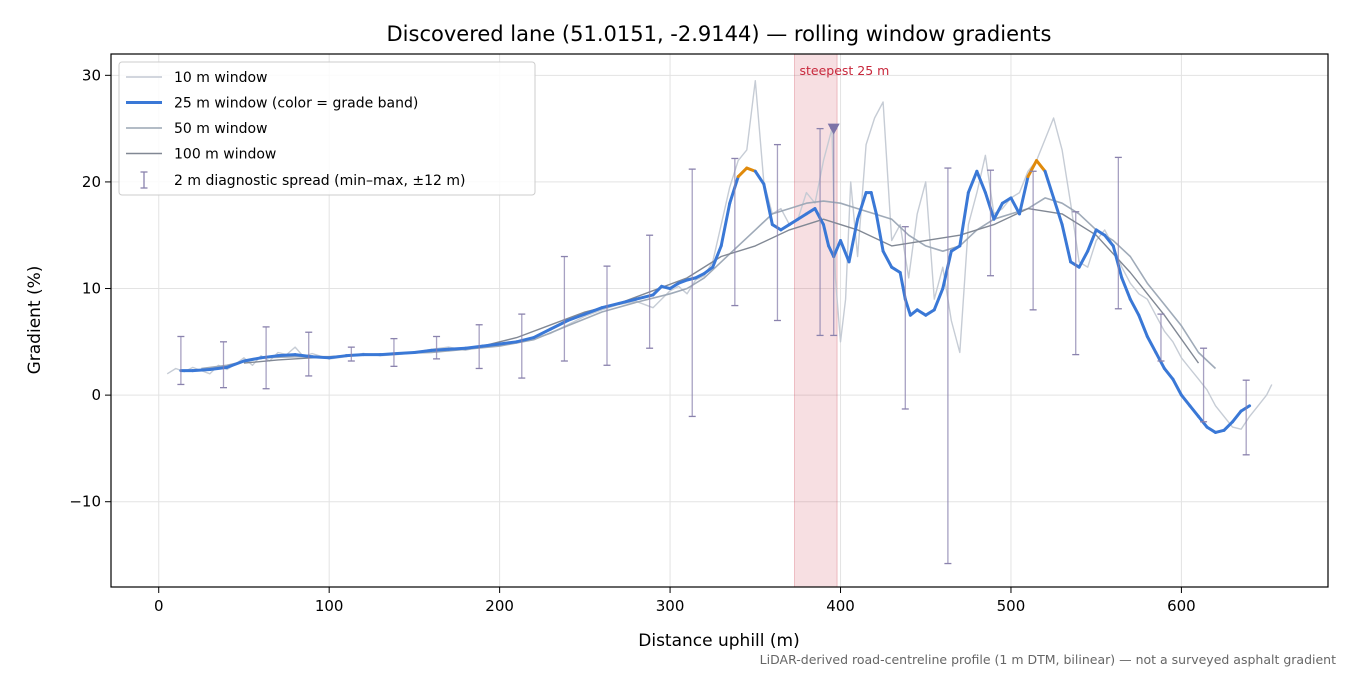 Image resolution: width=1350 pixels, height=675 pixels. I want to click on annotation-layer: steepest 25 m, so click(844, 99).